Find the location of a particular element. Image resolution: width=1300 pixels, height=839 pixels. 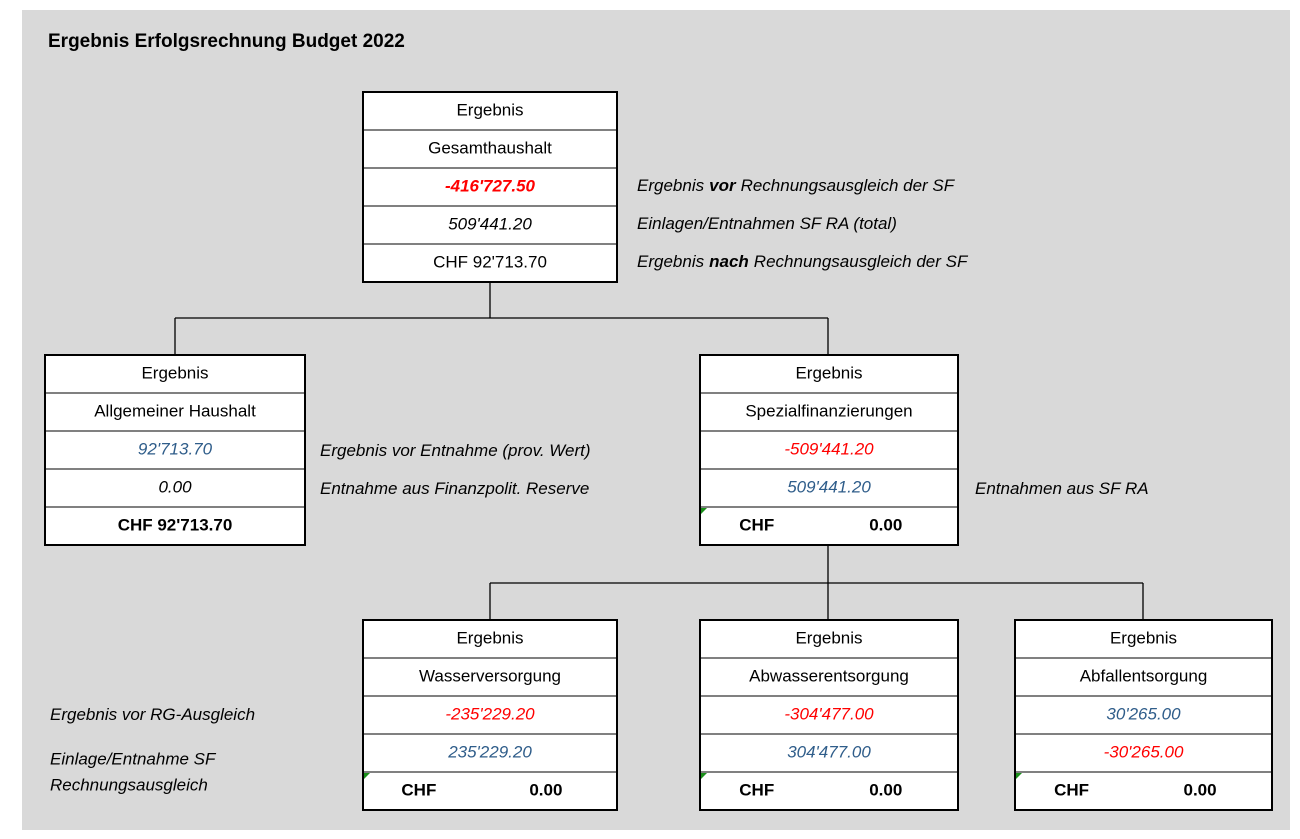

title: Ergebnis Erfolgsrechnung Budget 2022 is located at coordinates (226, 41).